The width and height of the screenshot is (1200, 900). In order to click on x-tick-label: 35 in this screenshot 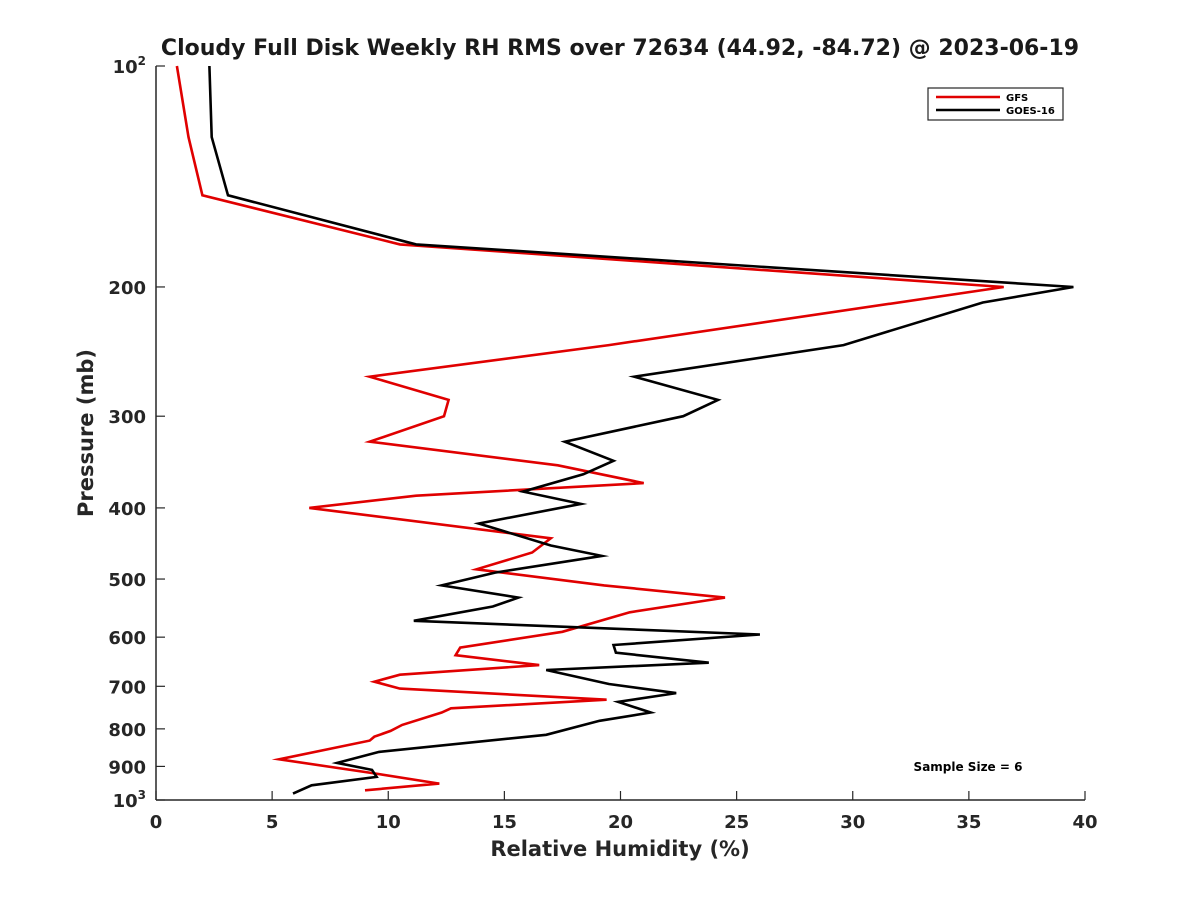, I will do `click(968, 822)`.